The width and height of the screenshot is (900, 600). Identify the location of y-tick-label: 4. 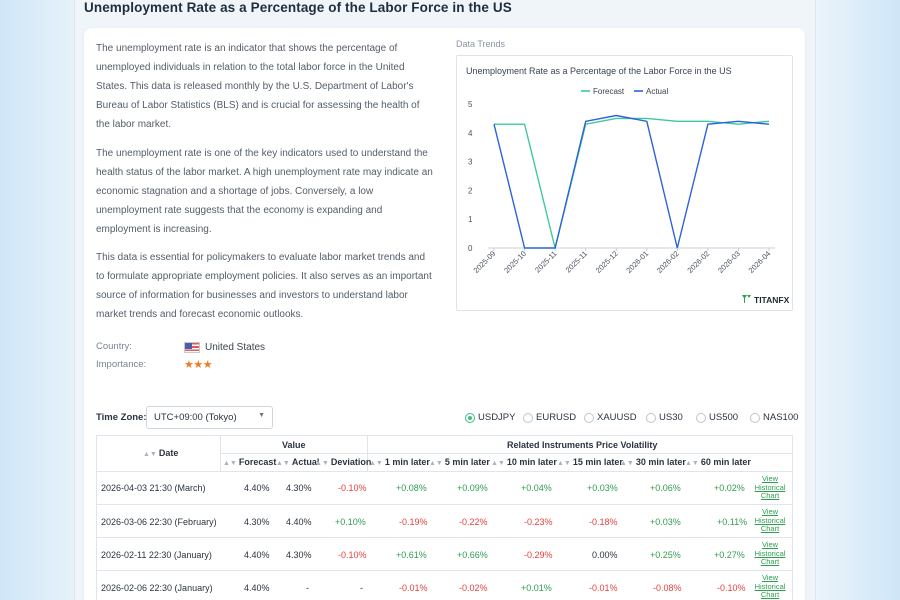
(470, 133).